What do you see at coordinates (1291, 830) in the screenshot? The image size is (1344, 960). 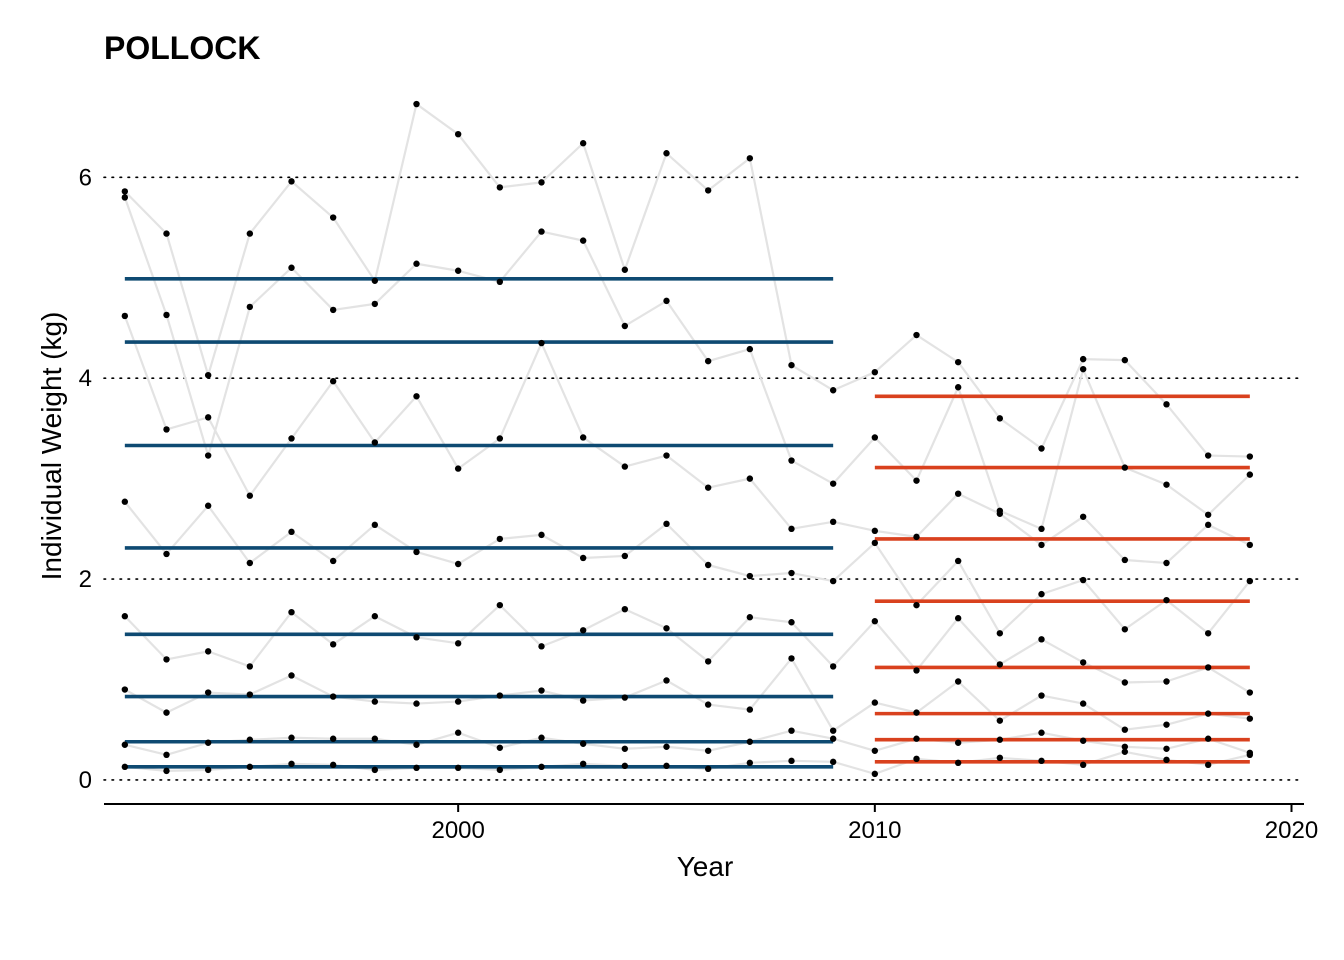 I see `x-tick-label-2020: 2020` at bounding box center [1291, 830].